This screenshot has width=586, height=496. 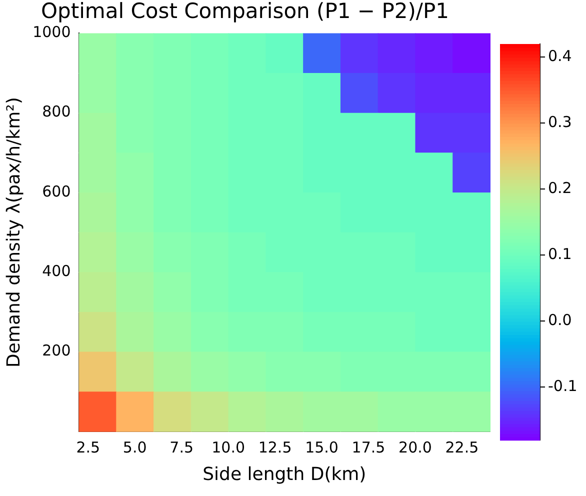 I want to click on y-tick-label: 1000, so click(x=51, y=32).